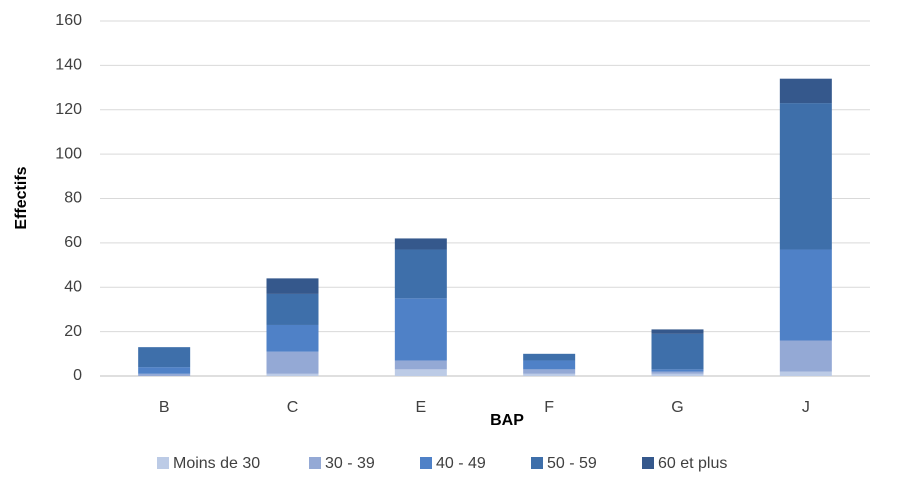  I want to click on x-tick-label: E, so click(420, 407).